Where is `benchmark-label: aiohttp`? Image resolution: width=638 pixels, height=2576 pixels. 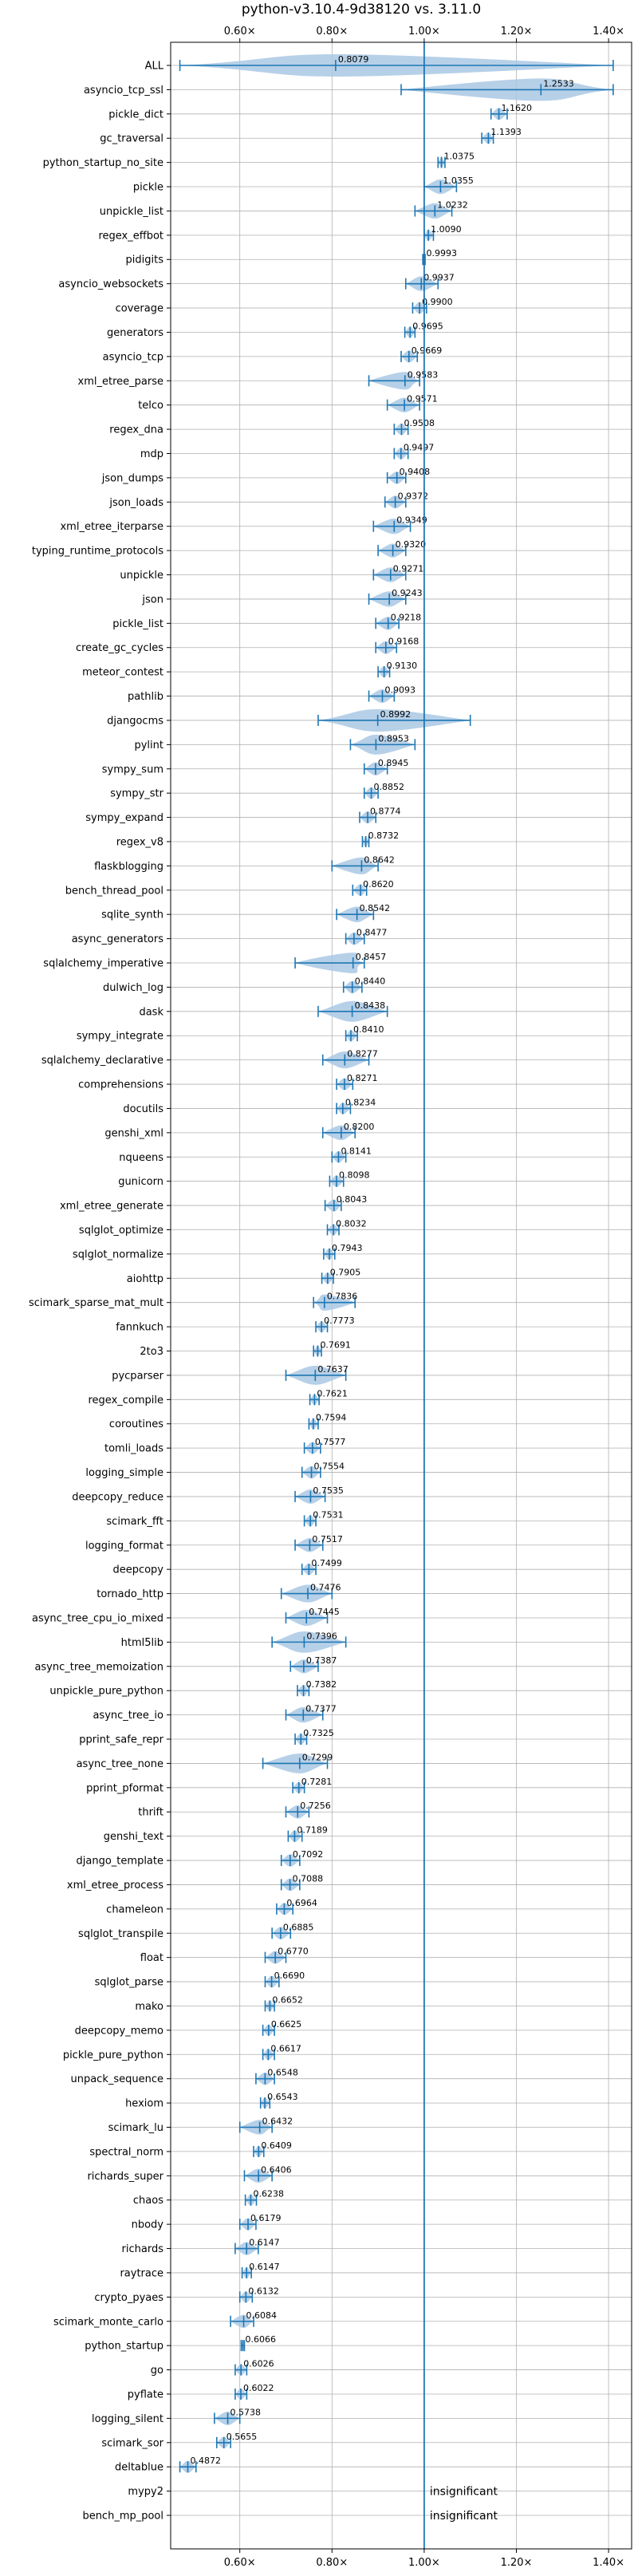
benchmark-label: aiohttp is located at coordinates (145, 1279).